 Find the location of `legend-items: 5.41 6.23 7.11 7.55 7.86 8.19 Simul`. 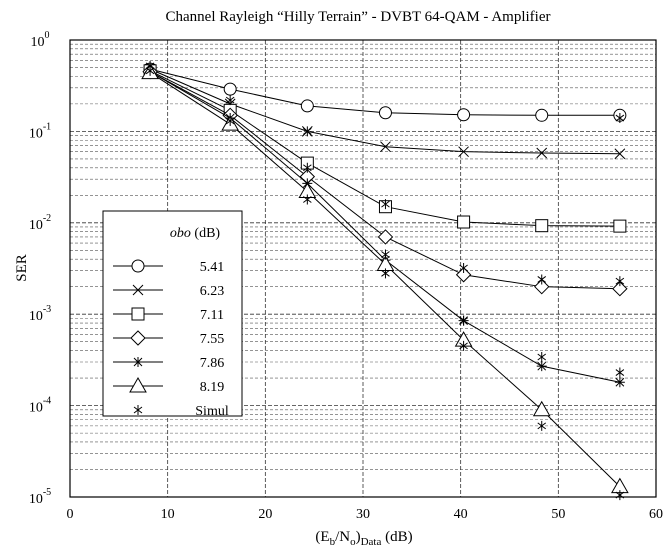

legend-items: 5.41 6.23 7.11 7.55 7.86 8.19 Simul is located at coordinates (171, 339).